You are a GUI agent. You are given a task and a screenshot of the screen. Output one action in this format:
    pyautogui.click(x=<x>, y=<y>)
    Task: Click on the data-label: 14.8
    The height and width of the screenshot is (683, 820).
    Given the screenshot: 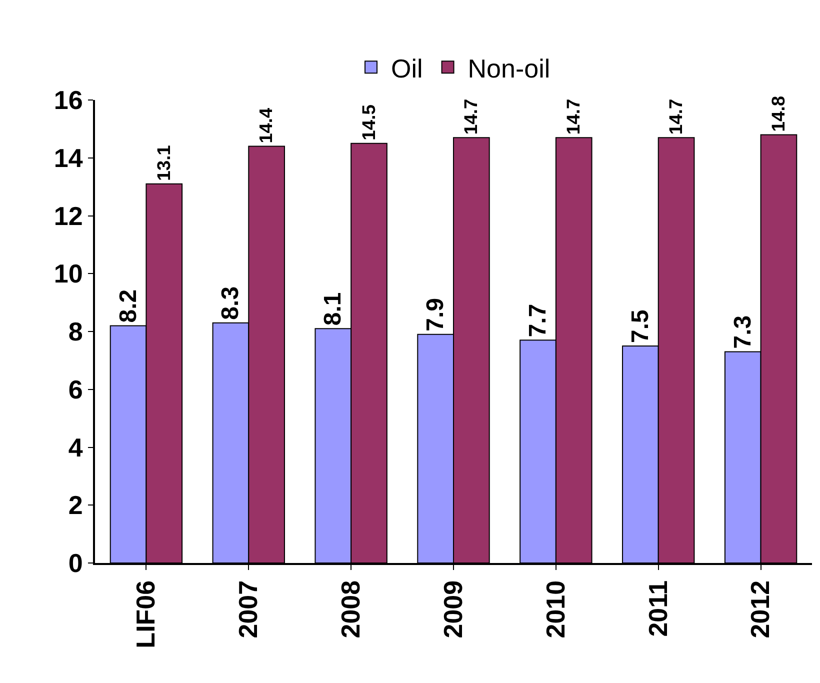 What is the action you would take?
    pyautogui.click(x=777, y=114)
    